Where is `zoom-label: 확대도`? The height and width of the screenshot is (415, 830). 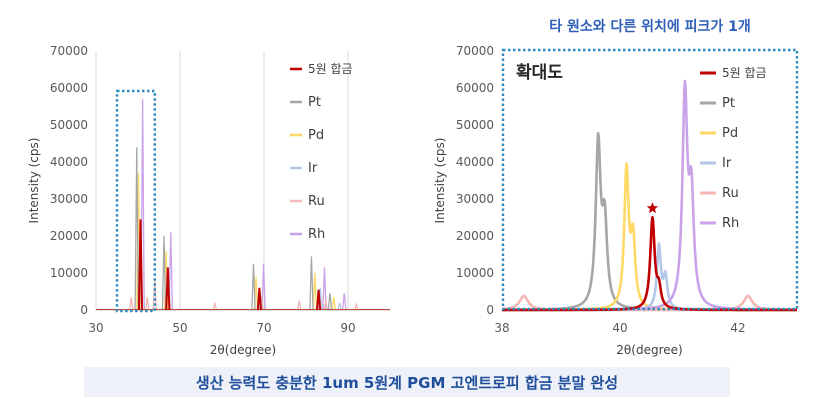
zoom-label: 확대도 is located at coordinates (539, 73).